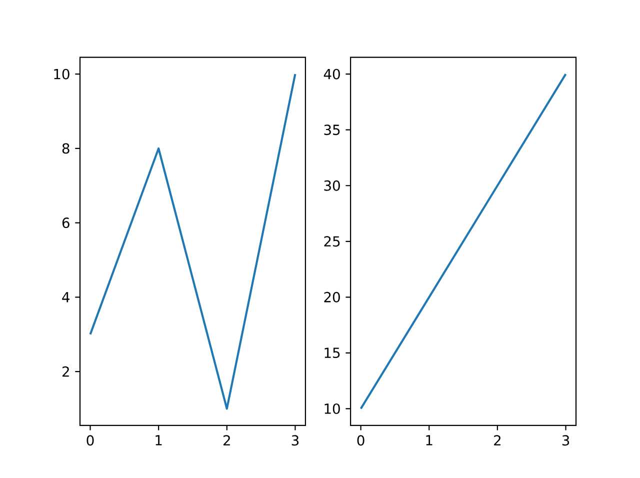 The width and height of the screenshot is (640, 478). Describe the element at coordinates (332, 130) in the screenshot. I see `y-tick-label: 35` at that location.